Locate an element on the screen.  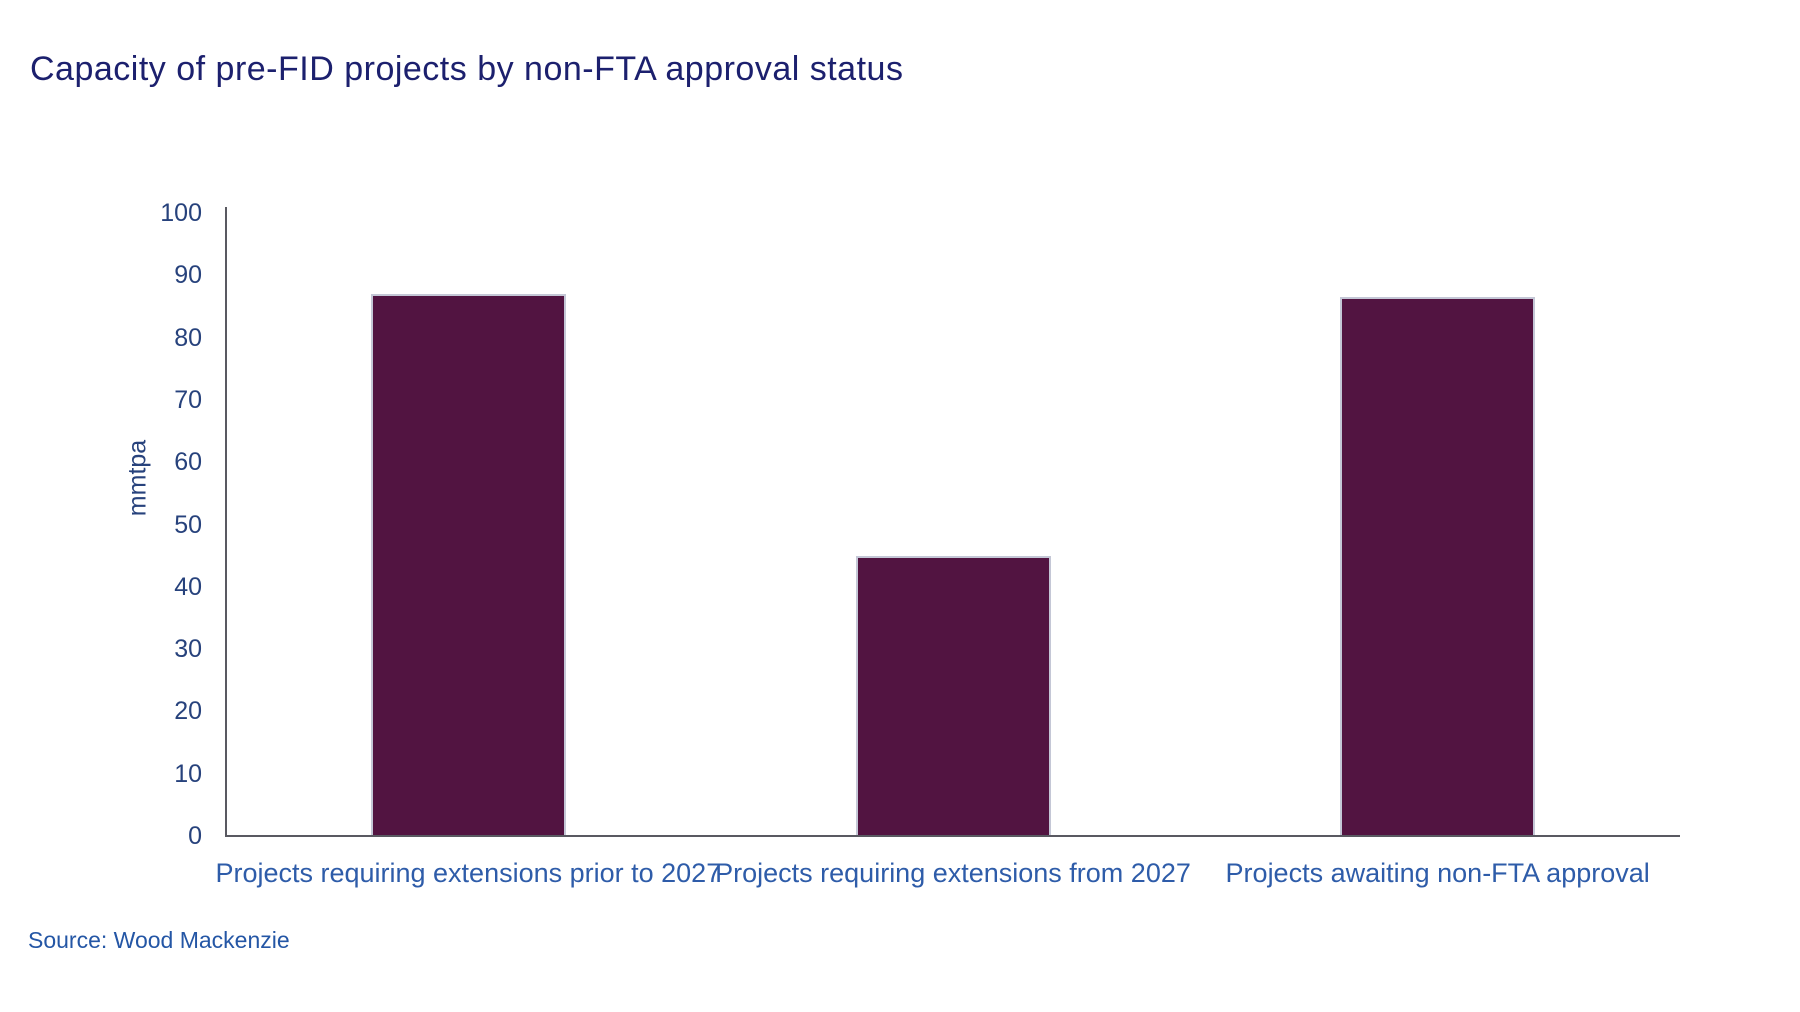
x-category-label-2: Projects requiring extensions from 2027 is located at coordinates (953, 873).